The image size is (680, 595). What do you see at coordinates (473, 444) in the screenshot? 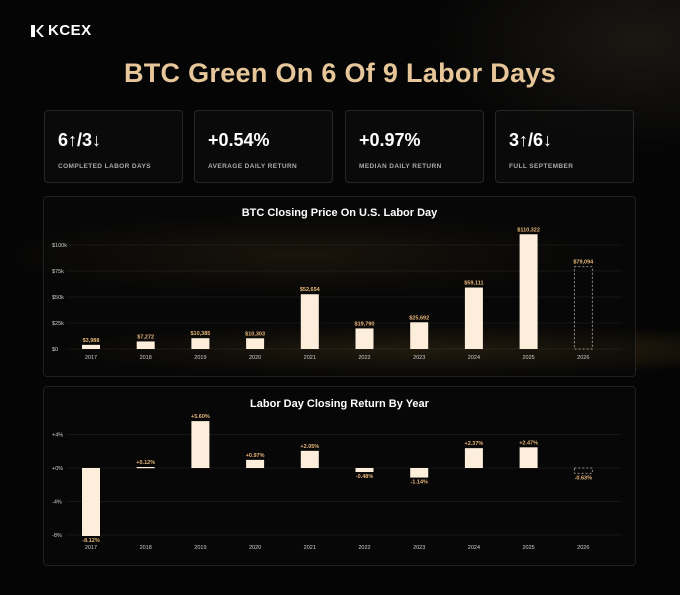
I see `data-label: +2.37%` at bounding box center [473, 444].